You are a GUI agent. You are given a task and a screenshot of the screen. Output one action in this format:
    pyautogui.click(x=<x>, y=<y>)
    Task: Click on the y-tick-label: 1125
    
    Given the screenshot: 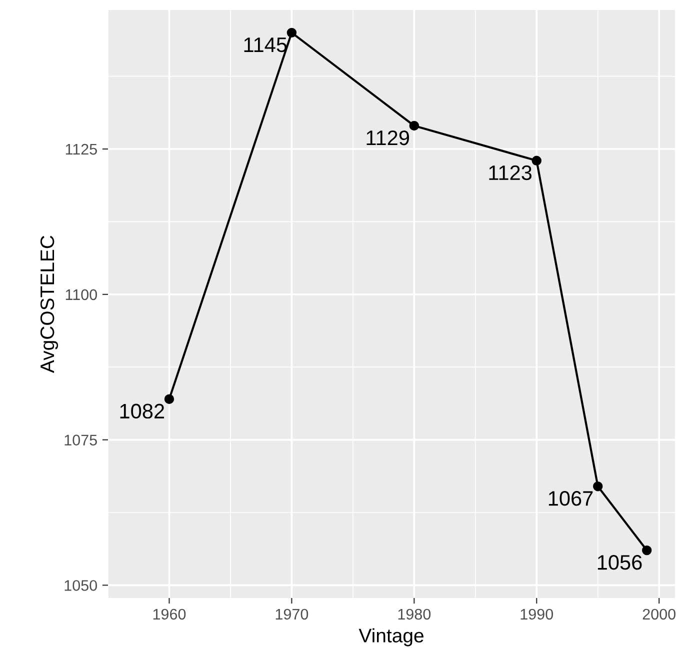 What is the action you would take?
    pyautogui.click(x=81, y=149)
    